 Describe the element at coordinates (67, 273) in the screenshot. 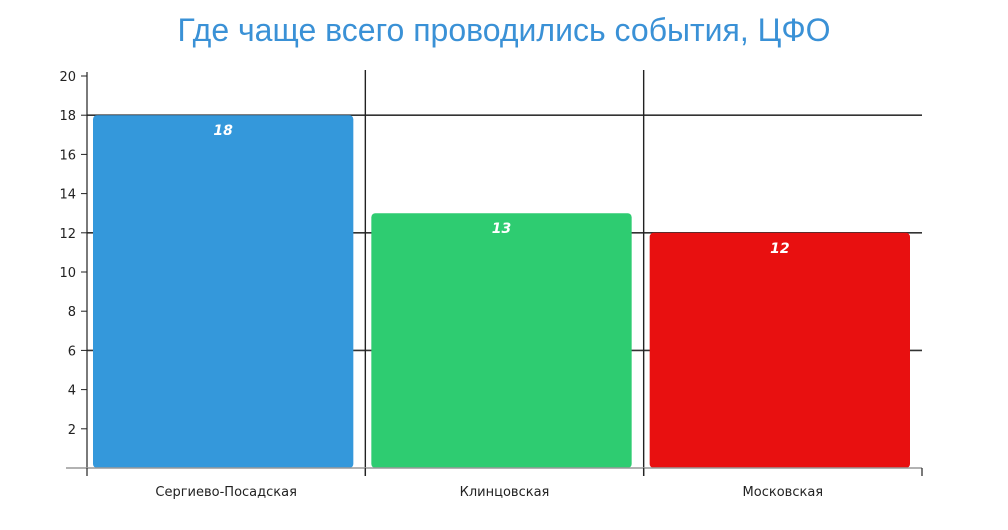

I see `y-tick-label: 10` at that location.